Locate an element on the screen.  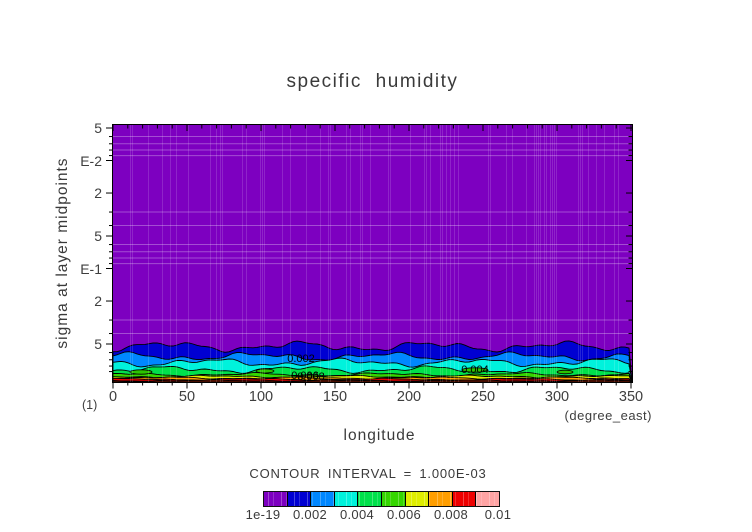
colorbar is located at coordinates (381, 499).